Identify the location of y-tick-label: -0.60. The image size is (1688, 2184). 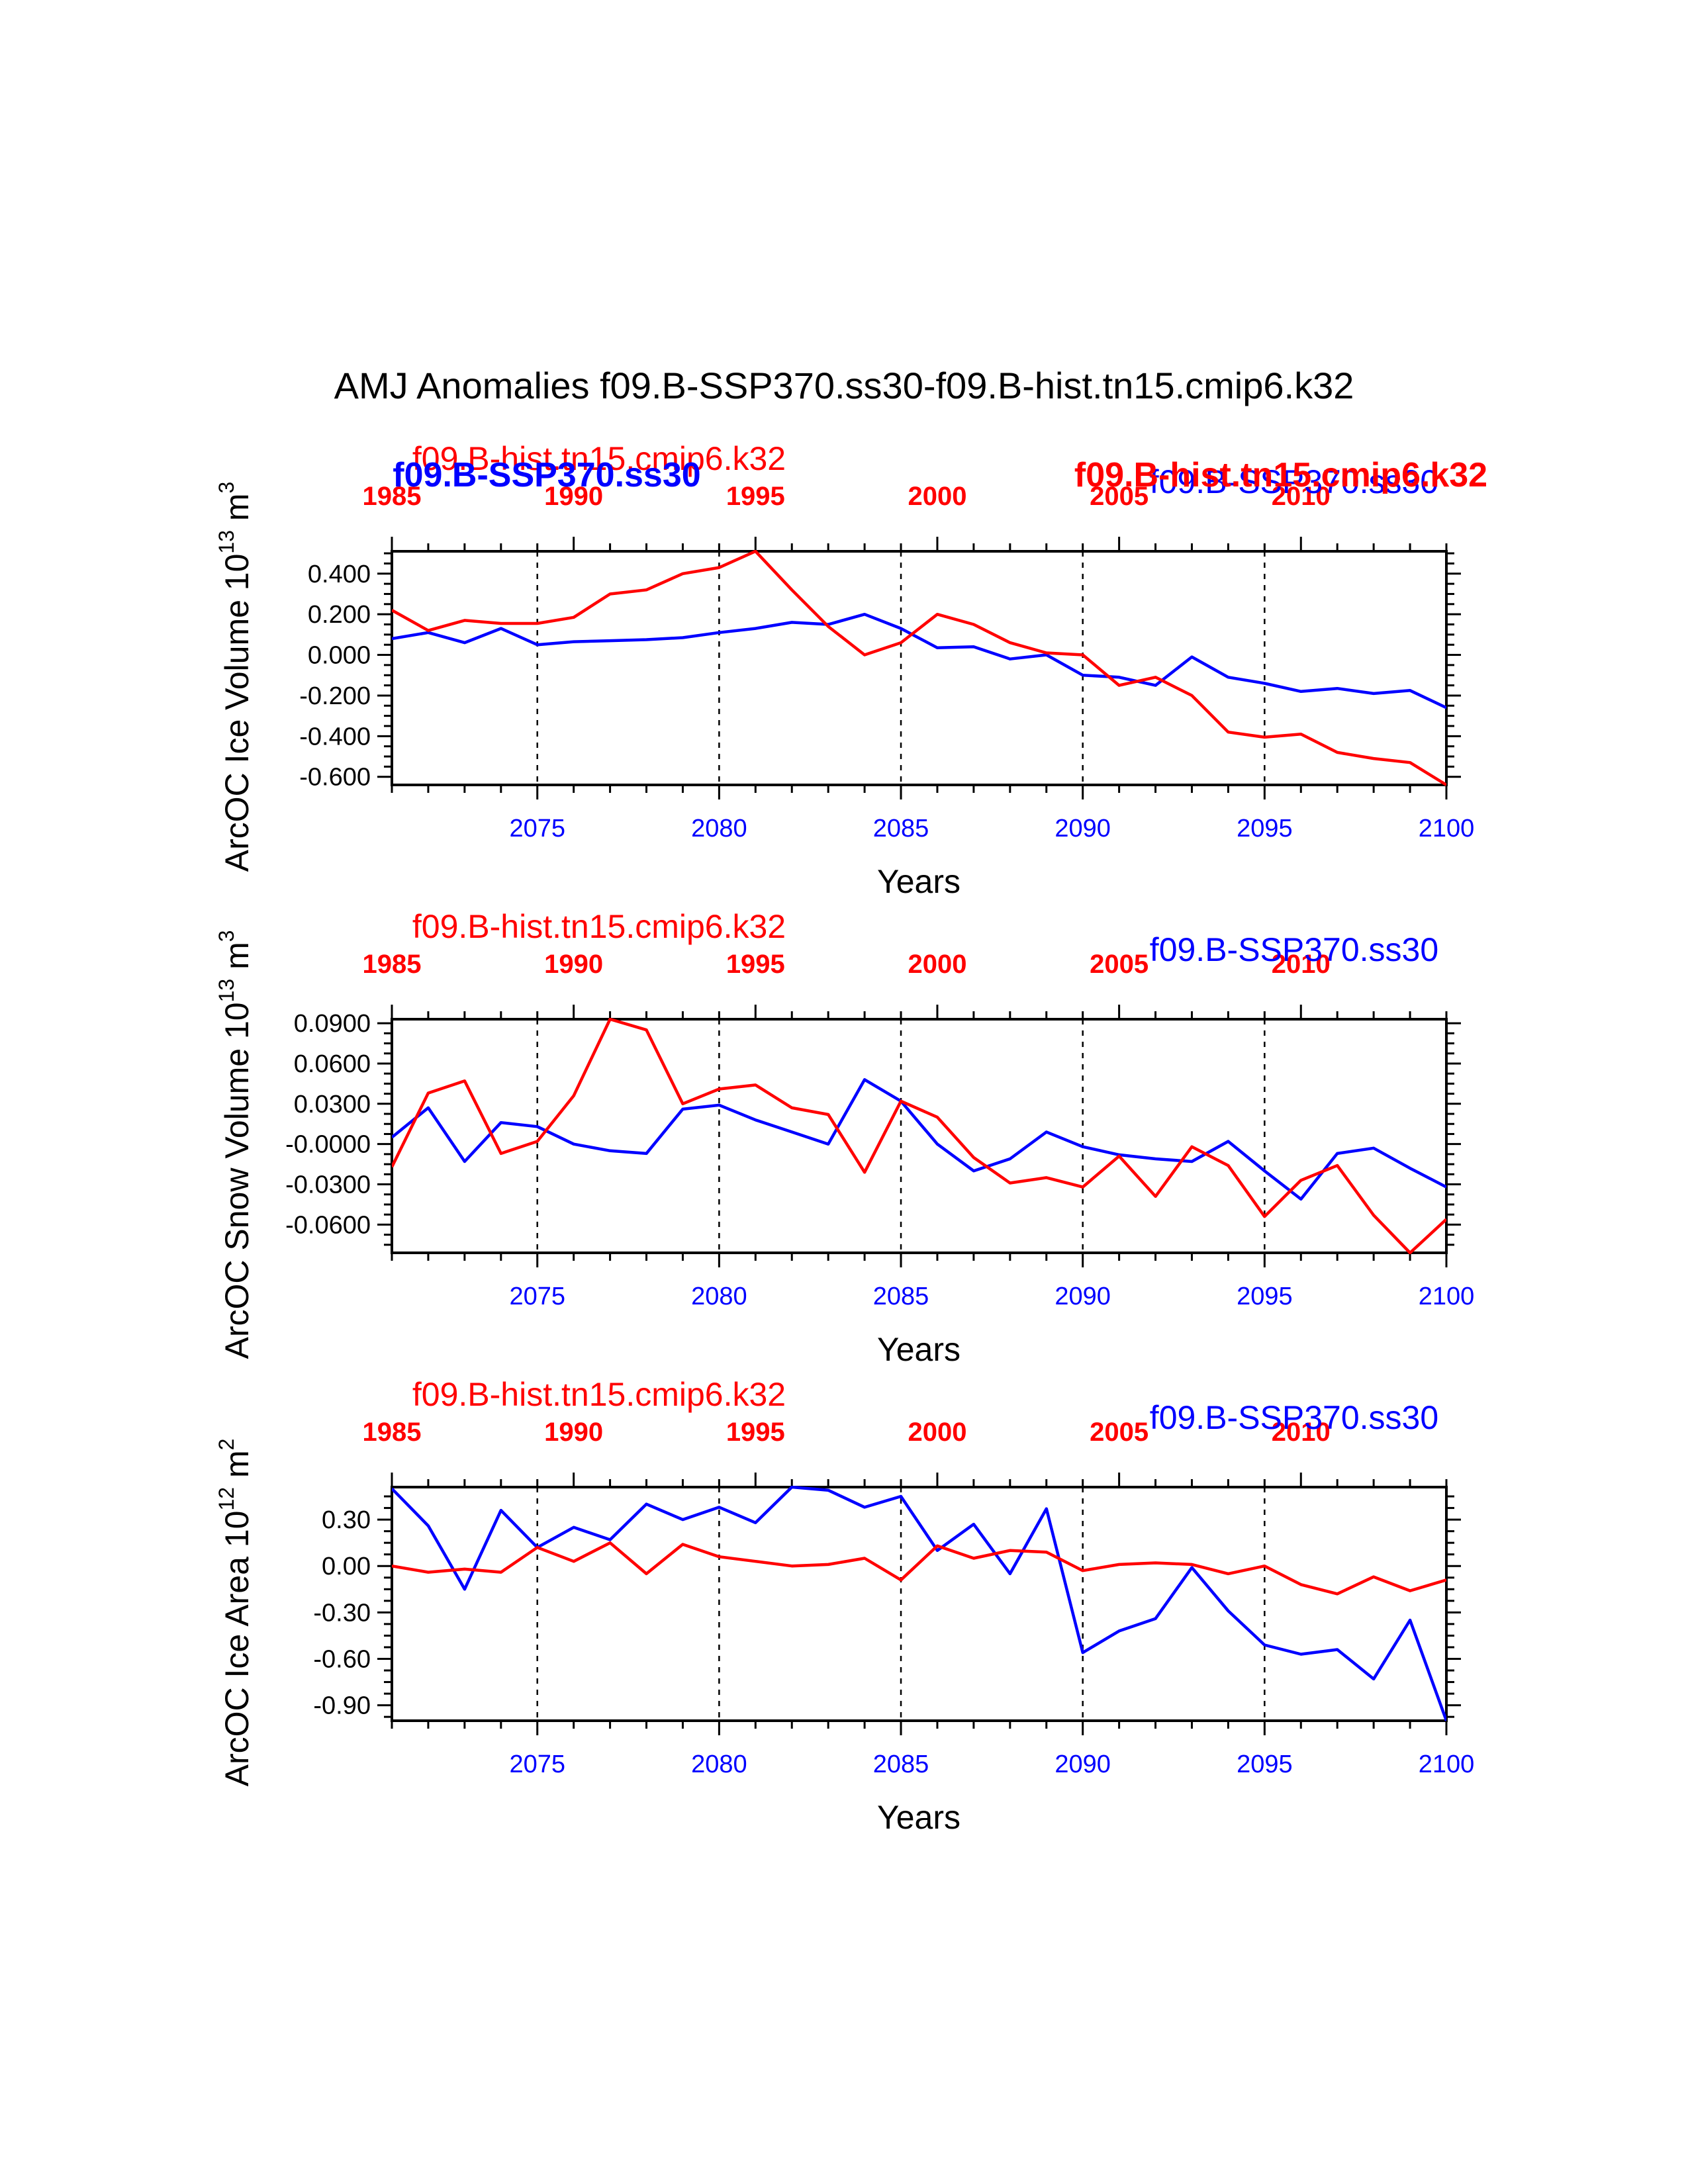
(342, 1659).